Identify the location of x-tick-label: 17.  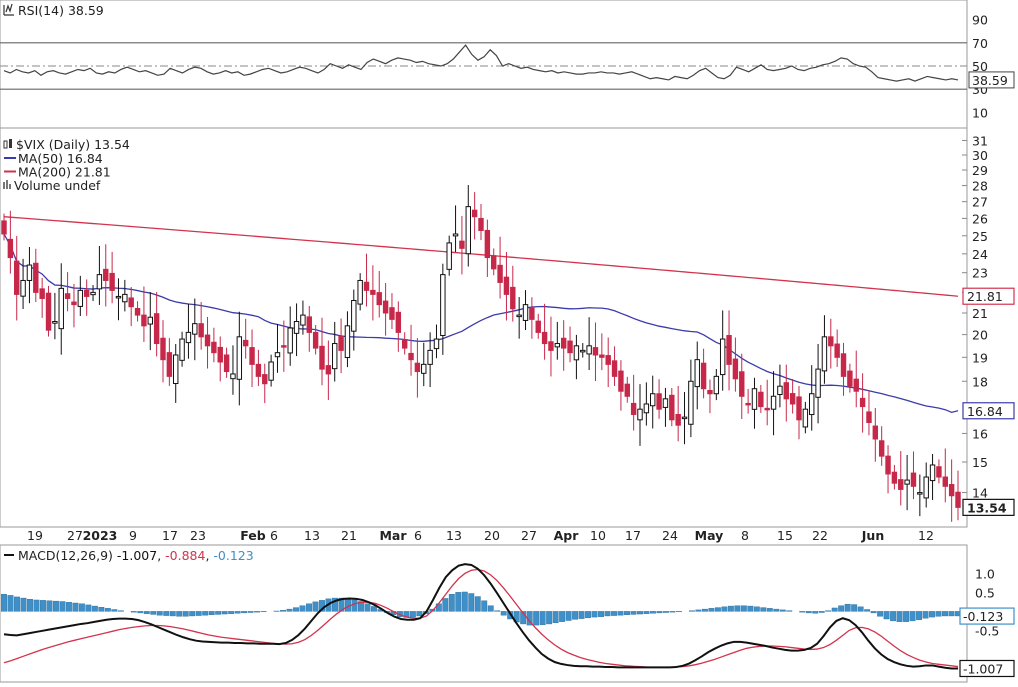
(633, 535).